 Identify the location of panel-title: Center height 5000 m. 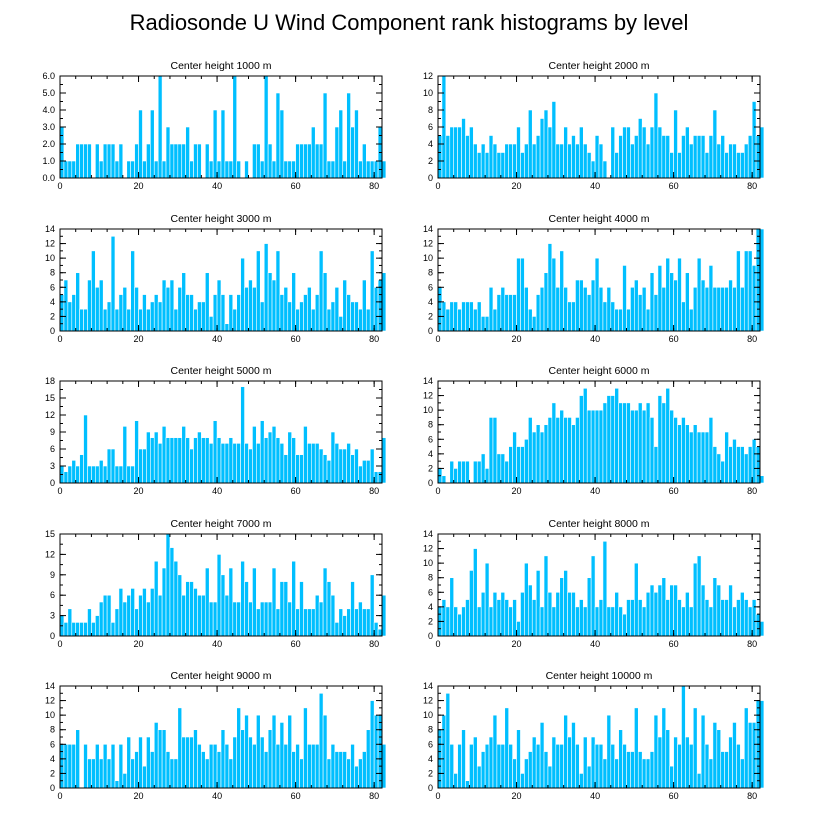
(221, 371).